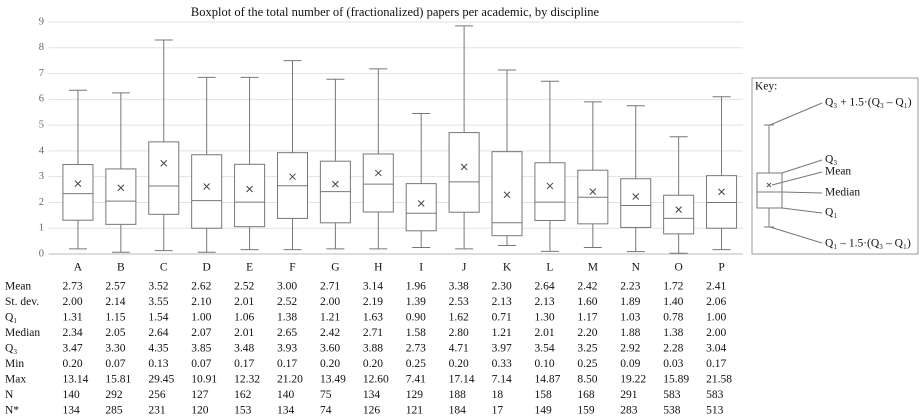 Image resolution: width=920 pixels, height=419 pixels. I want to click on key-label: Q₃ + 1.5·(Q₃ – Q₁), so click(868, 103).